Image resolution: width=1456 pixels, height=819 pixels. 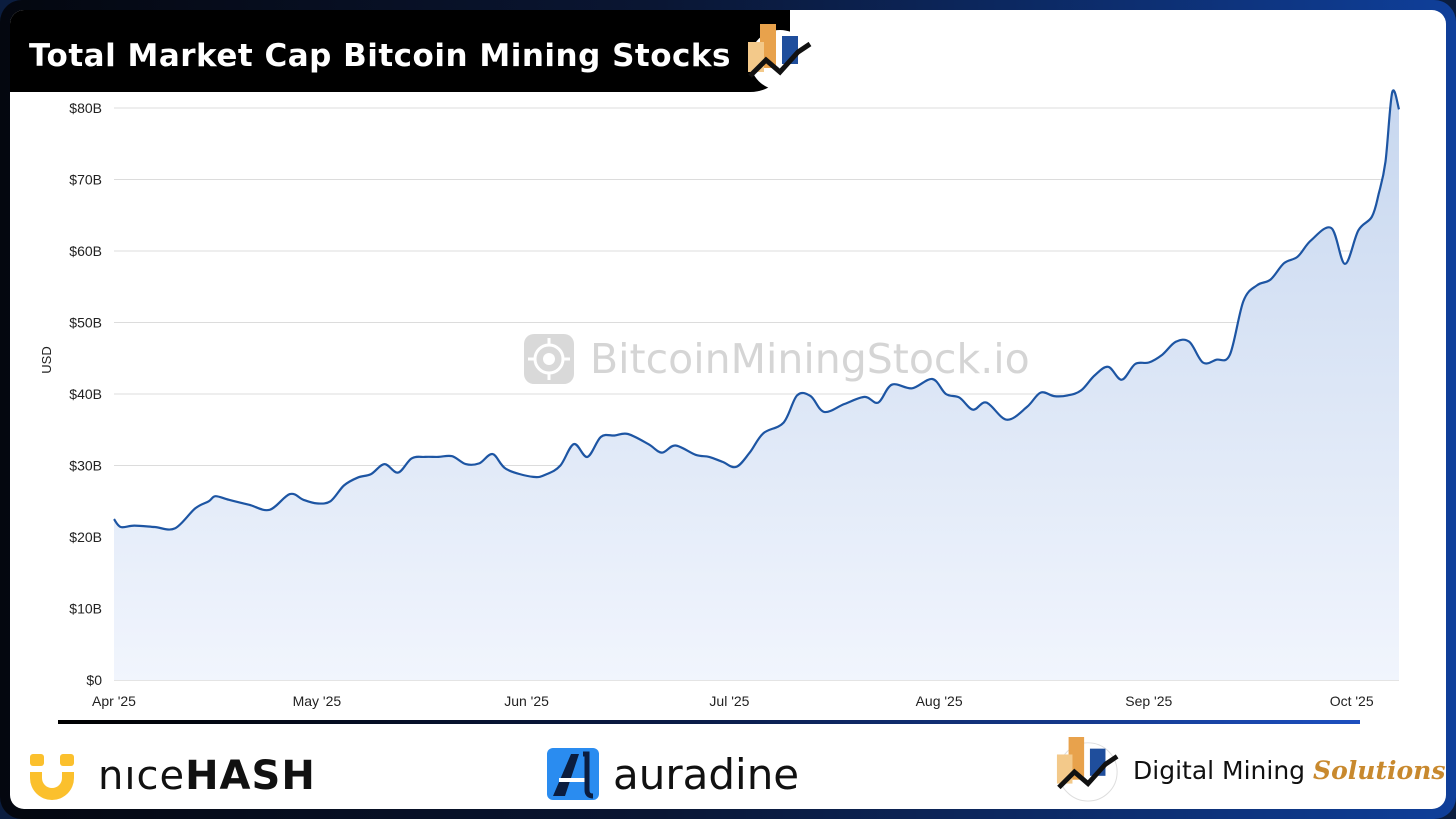 I want to click on x-tick-label: Apr '25, so click(x=114, y=701).